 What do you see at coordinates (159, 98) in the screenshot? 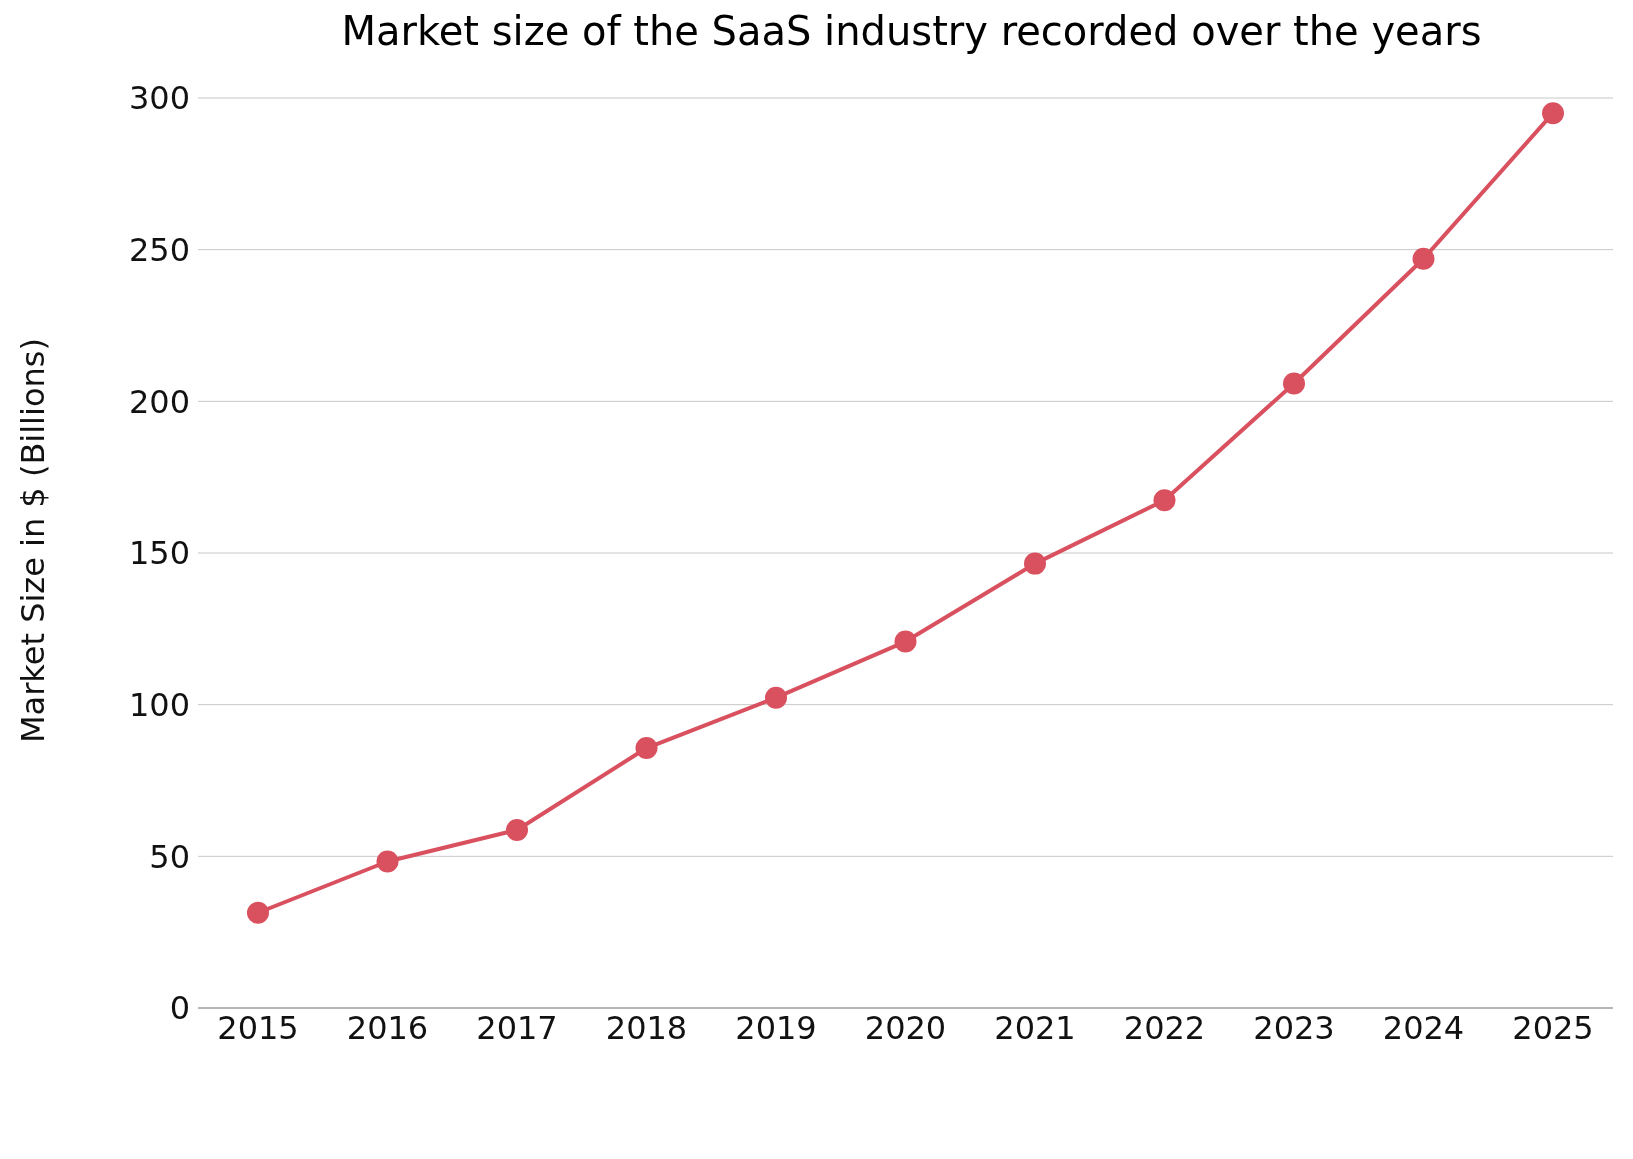
I see `y-tick-label: 300` at bounding box center [159, 98].